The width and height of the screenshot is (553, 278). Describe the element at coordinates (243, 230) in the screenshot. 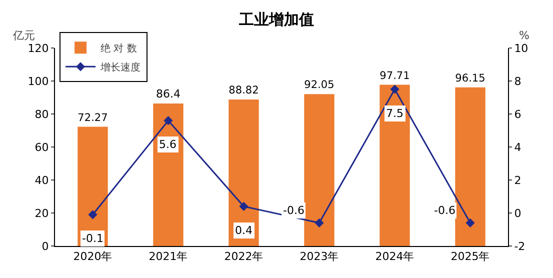

I see `data-label: 0.4` at that location.